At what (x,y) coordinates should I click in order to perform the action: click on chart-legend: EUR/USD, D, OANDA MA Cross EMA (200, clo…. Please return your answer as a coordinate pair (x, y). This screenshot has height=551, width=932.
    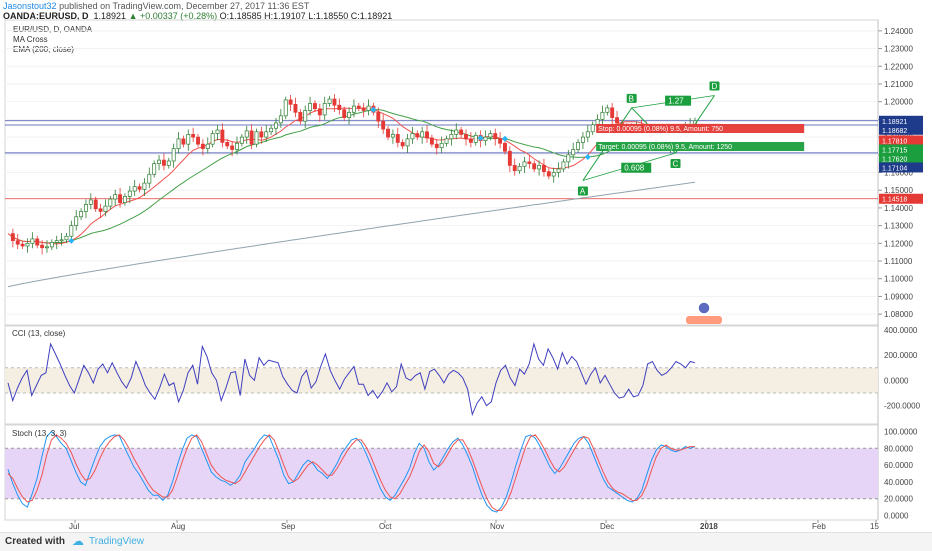
    Looking at the image, I should click on (52, 40).